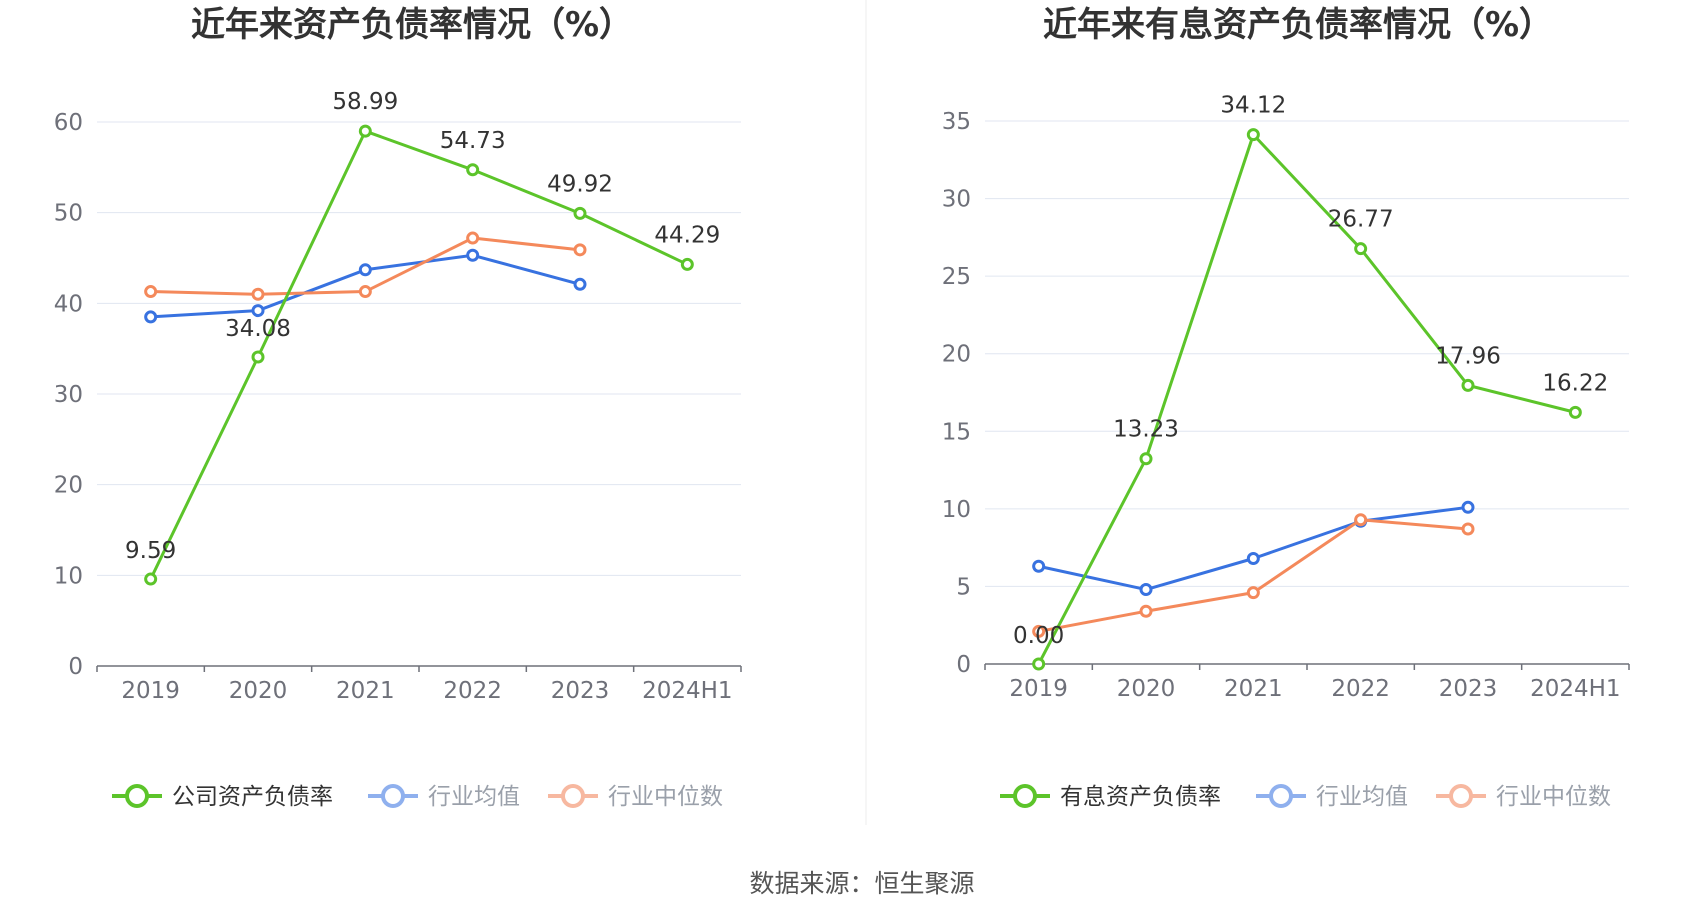 This screenshot has height=918, width=1700. I want to click on legend-item: 公司资产负债率, so click(222, 797).